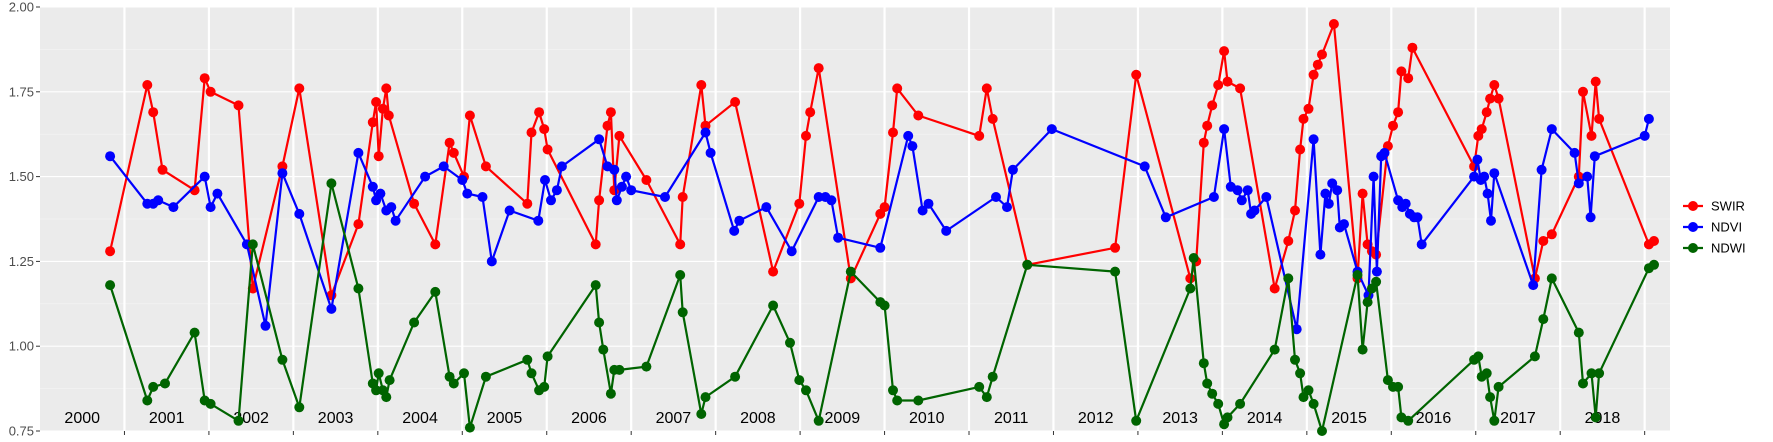  I want to click on year-label: 2011, so click(1011, 418).